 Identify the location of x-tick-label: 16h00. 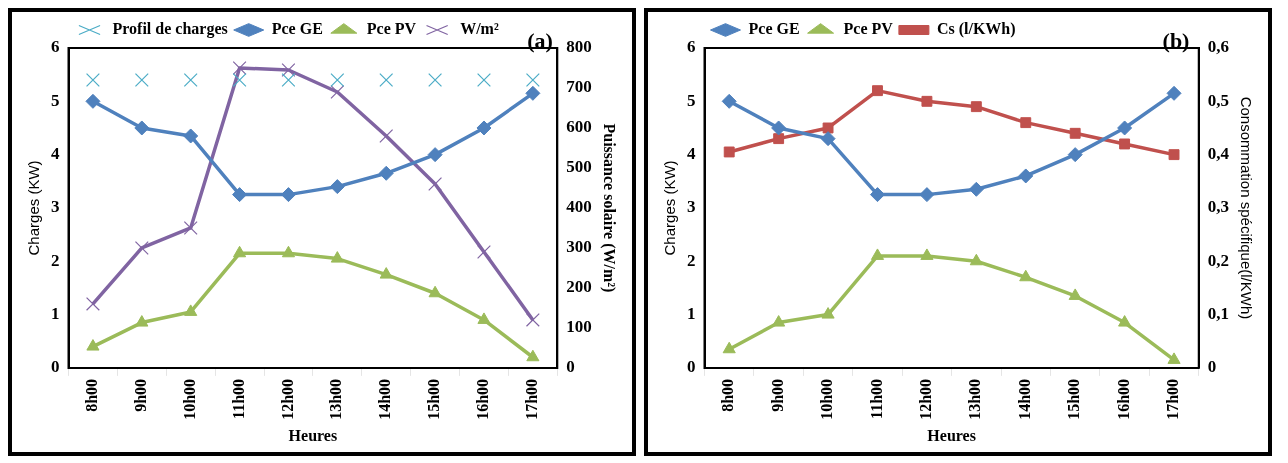
(1123, 399).